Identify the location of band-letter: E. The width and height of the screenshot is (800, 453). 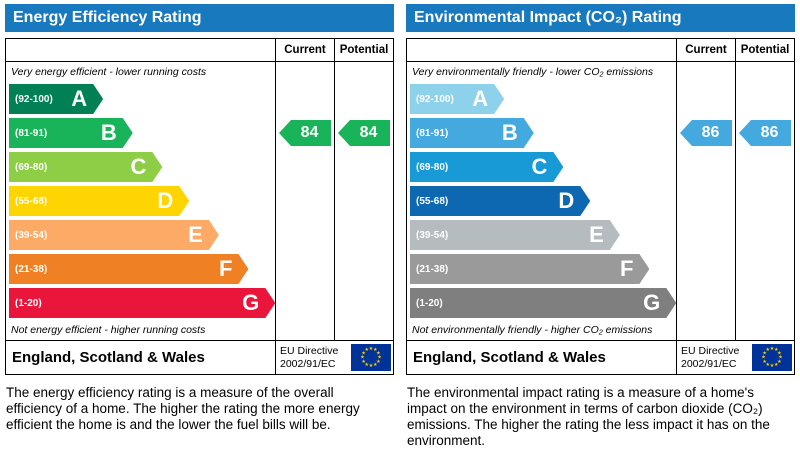
(195, 234).